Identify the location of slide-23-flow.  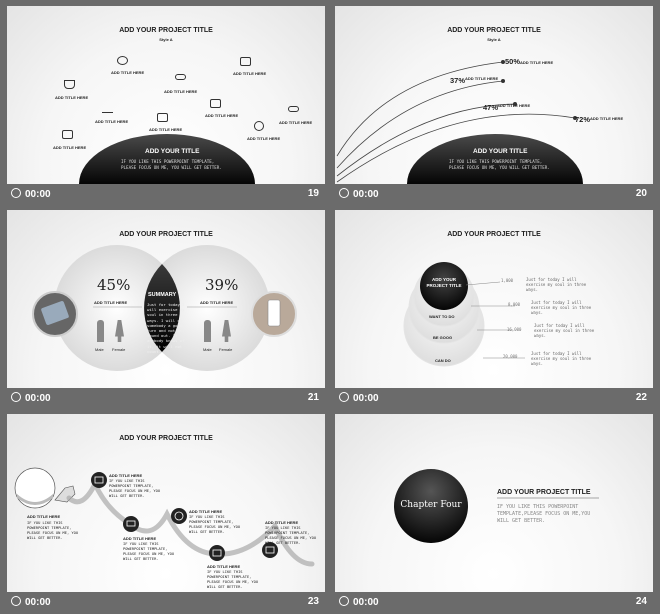
(164, 517).